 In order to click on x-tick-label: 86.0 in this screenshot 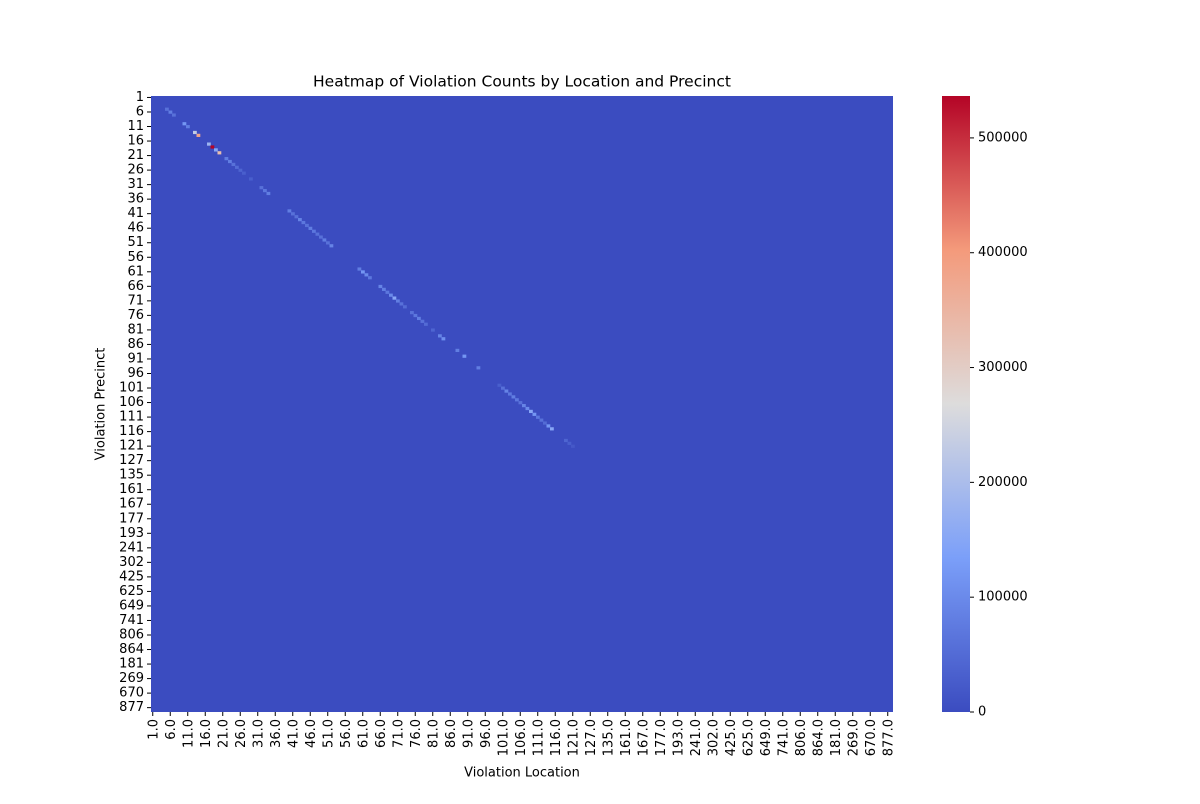, I will do `click(451, 733)`.